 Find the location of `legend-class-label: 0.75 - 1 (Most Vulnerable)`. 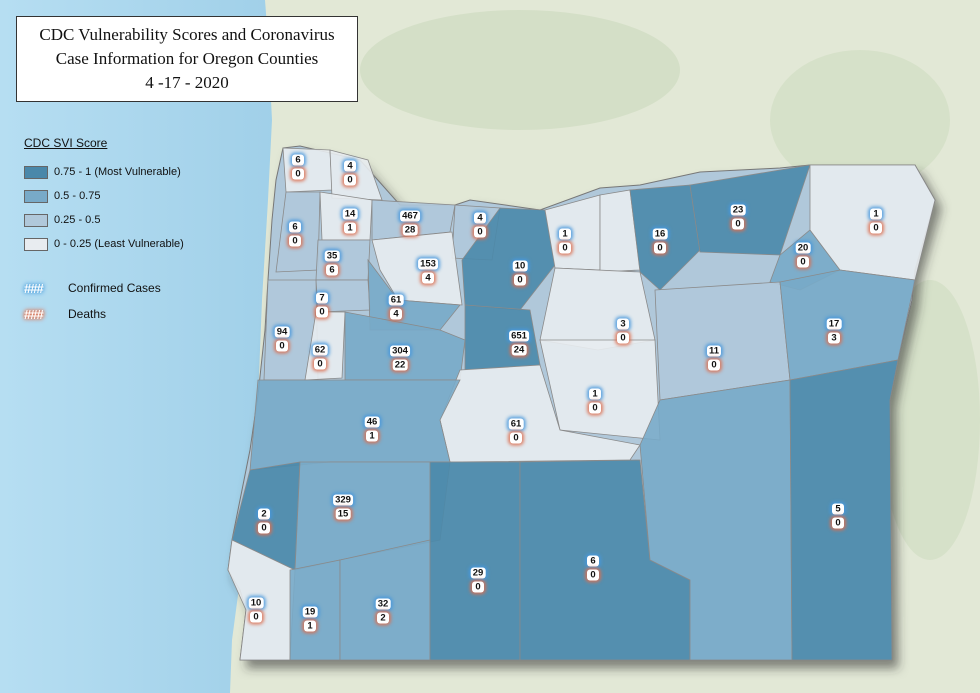

legend-class-label: 0.75 - 1 (Most Vulnerable) is located at coordinates (117, 172).